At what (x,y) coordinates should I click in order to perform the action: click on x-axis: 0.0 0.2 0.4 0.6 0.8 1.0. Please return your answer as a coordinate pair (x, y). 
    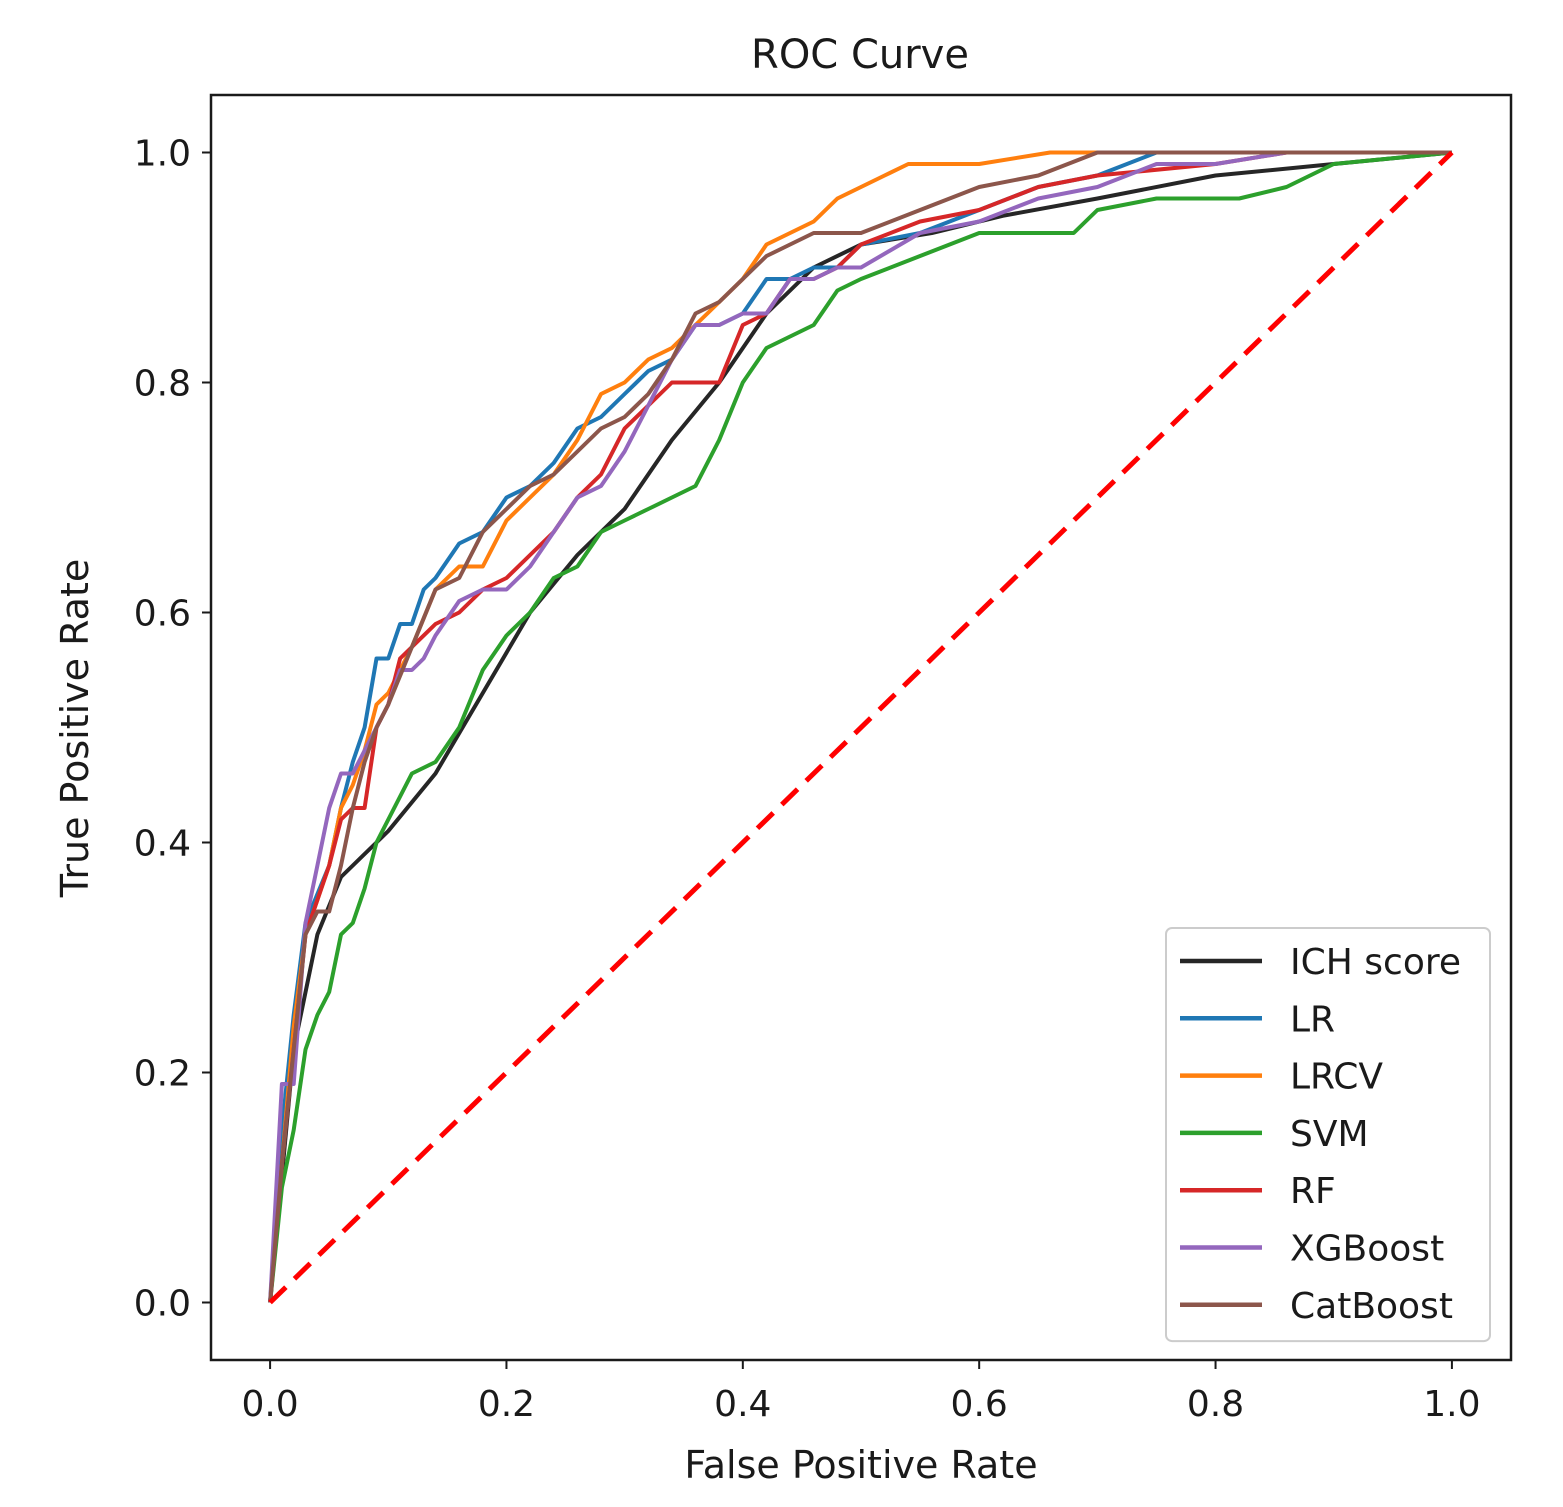
    Looking at the image, I should click on (861, 1392).